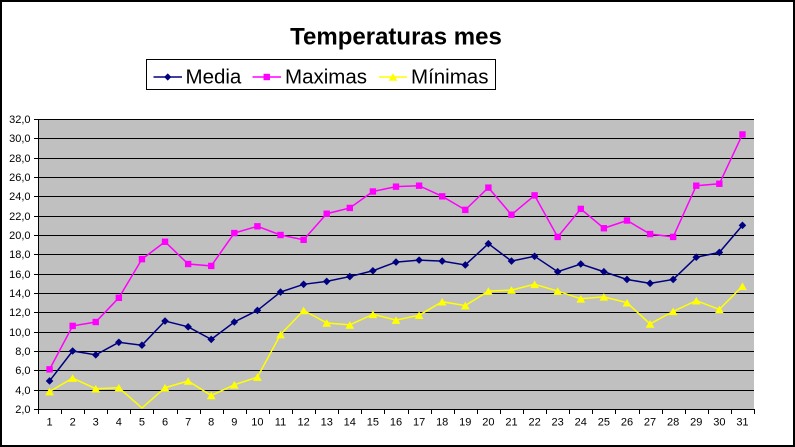 Image resolution: width=795 pixels, height=447 pixels. Describe the element at coordinates (19, 197) in the screenshot. I see `svg-text: 24,0` at that location.